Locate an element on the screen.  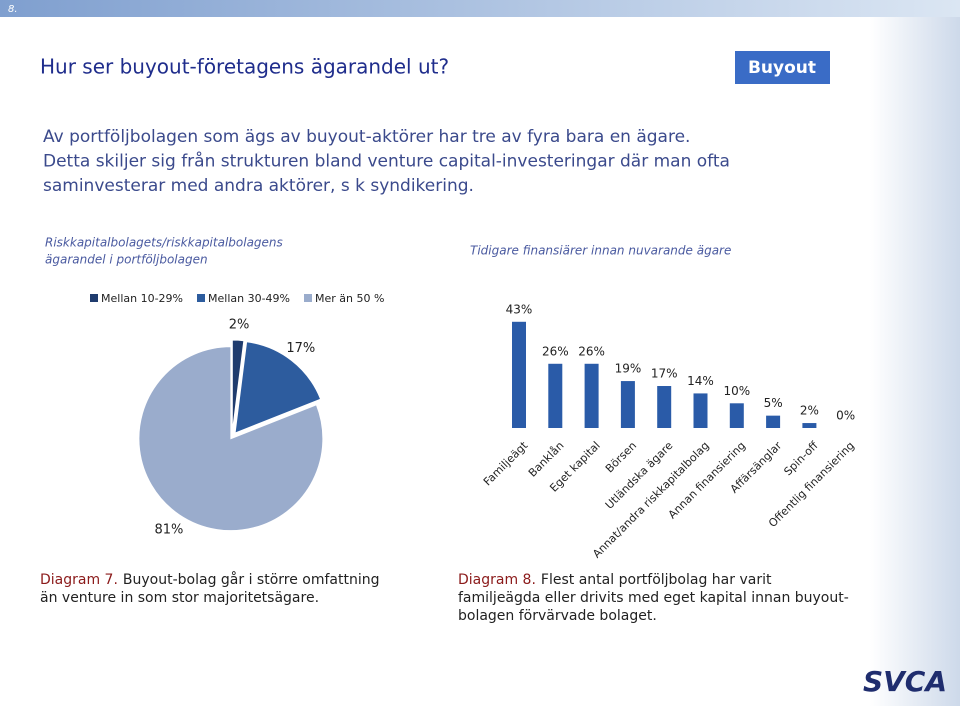
category-label: Börsen is located at coordinates (621, 457).